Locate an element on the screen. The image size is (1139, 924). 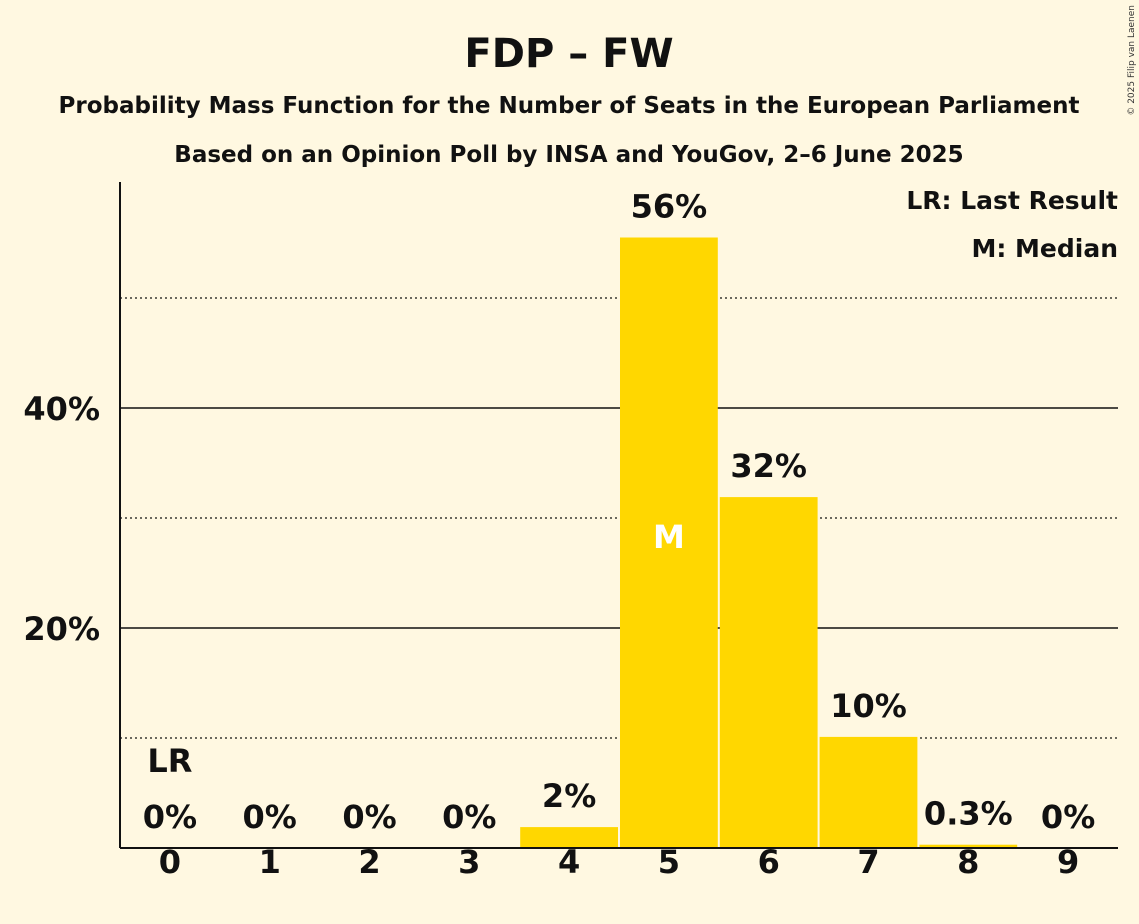
x-tick-label: 1 is located at coordinates (270, 862).